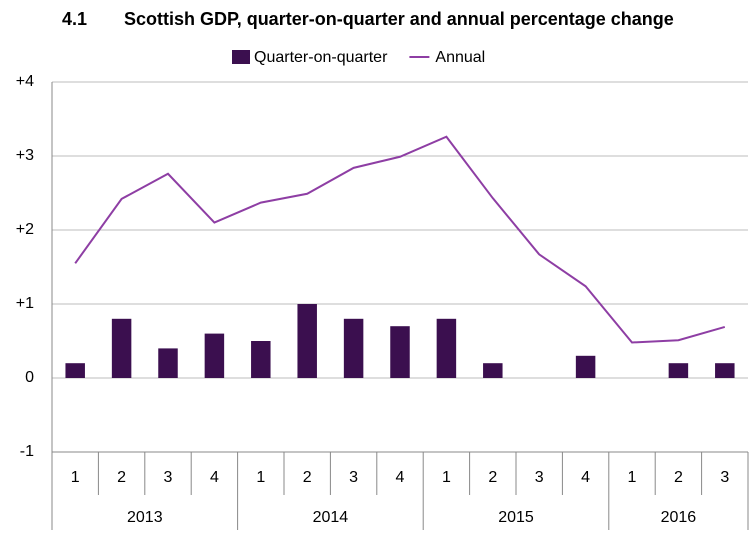  Describe the element at coordinates (241, 57) in the screenshot. I see `legend-swatch` at that location.